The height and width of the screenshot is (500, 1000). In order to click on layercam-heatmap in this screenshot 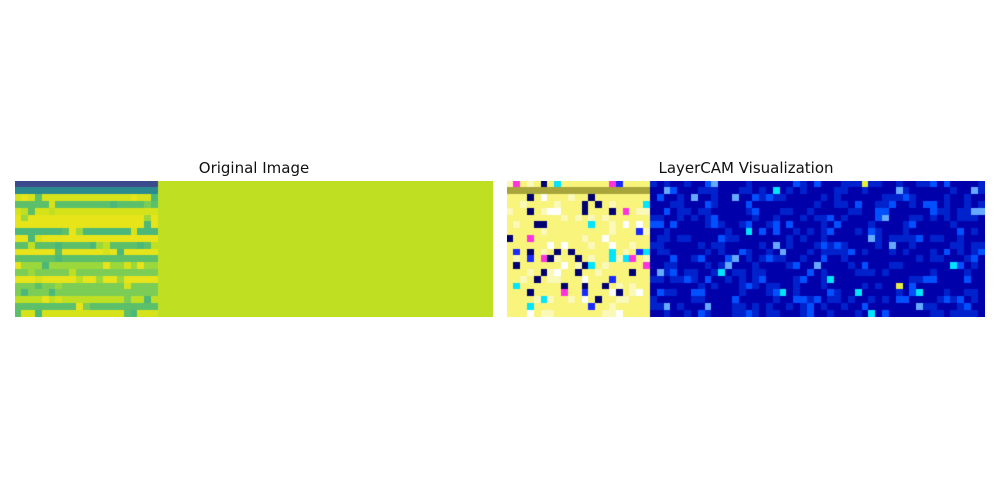, I will do `click(746, 249)`.